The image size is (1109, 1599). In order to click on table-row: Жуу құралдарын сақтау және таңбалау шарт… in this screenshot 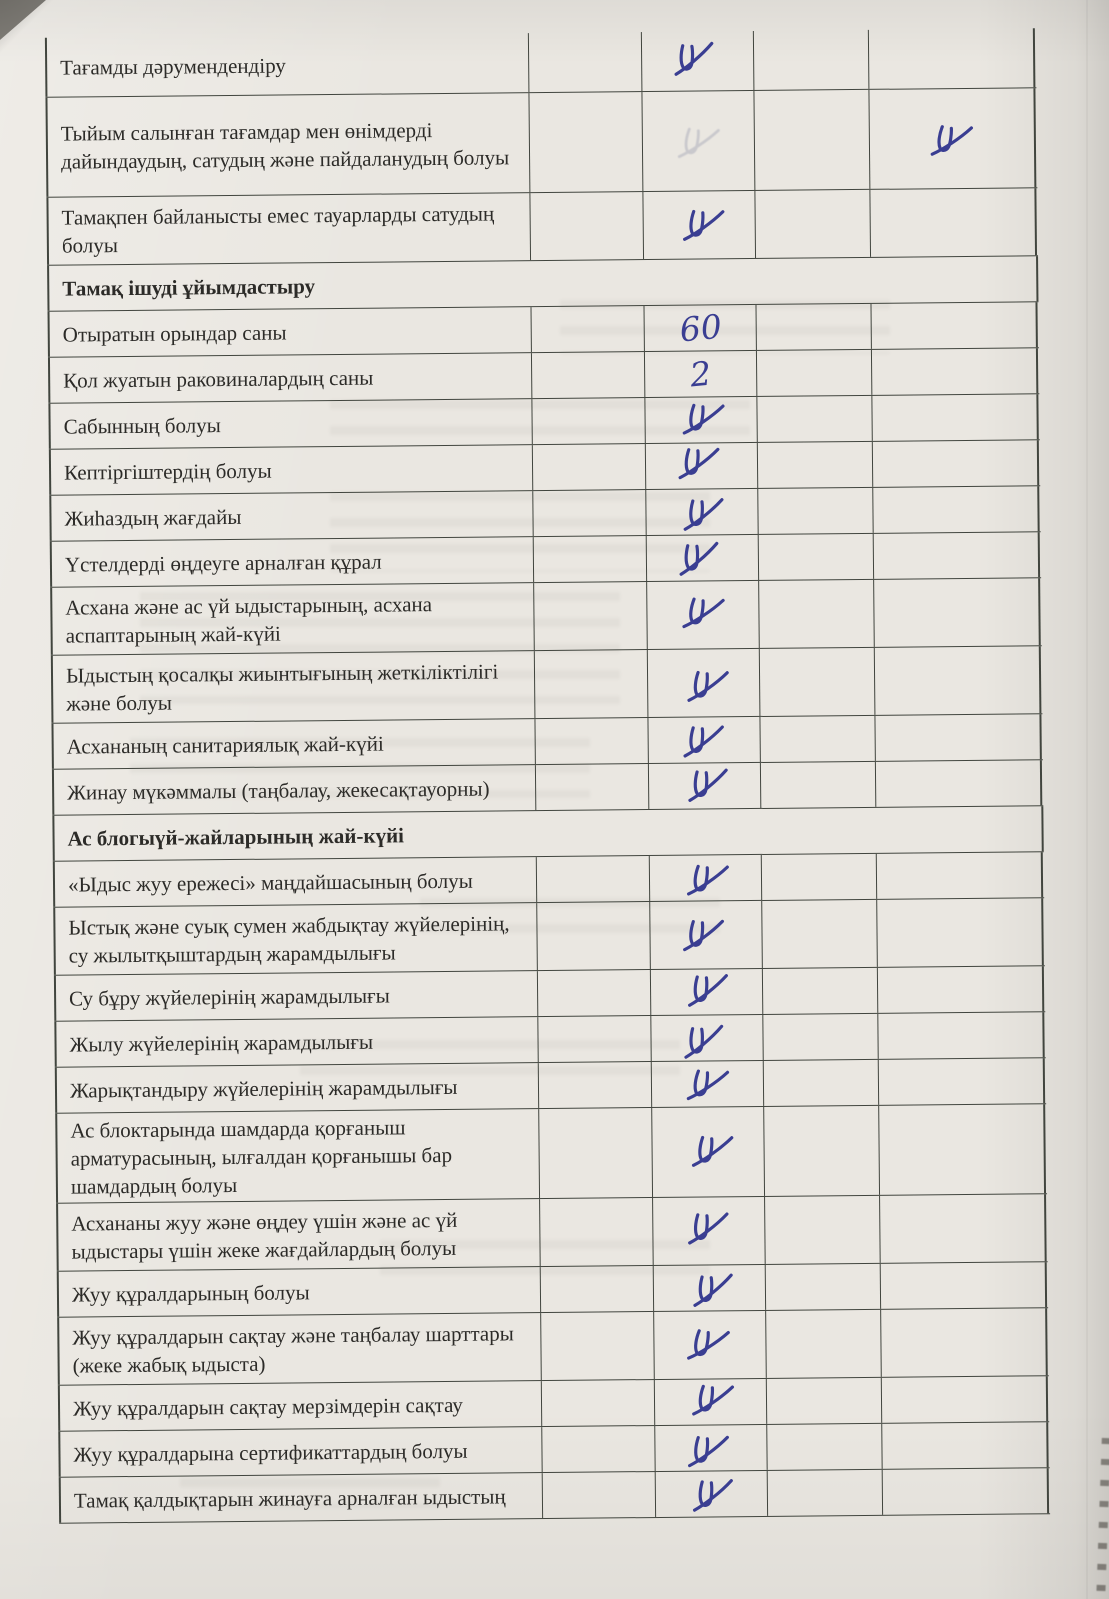, I will do `click(553, 1347)`.